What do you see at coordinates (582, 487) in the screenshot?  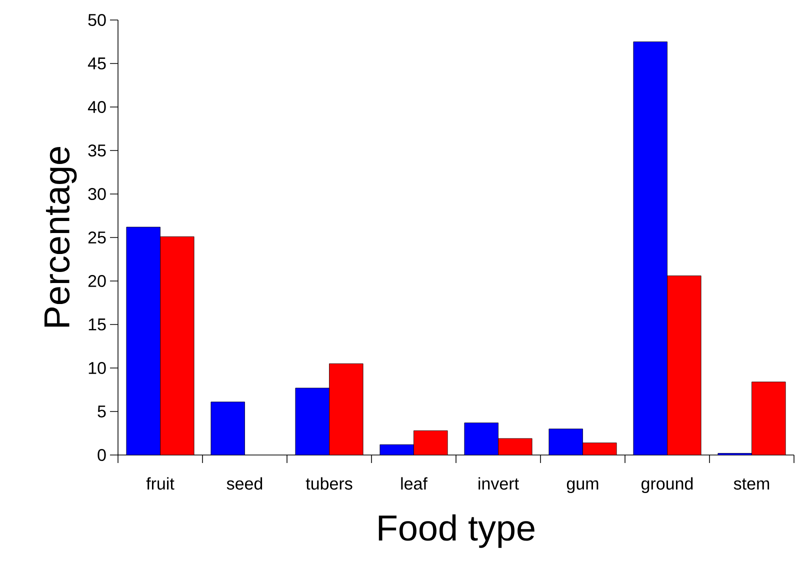 I see `x-tick-label: gum` at bounding box center [582, 487].